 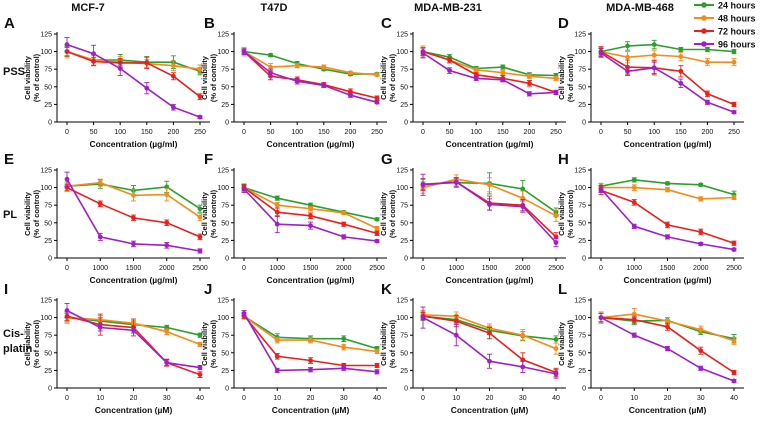 What do you see at coordinates (582, 241) in the screenshot?
I see `y-tick-label: 25` at bounding box center [582, 241].